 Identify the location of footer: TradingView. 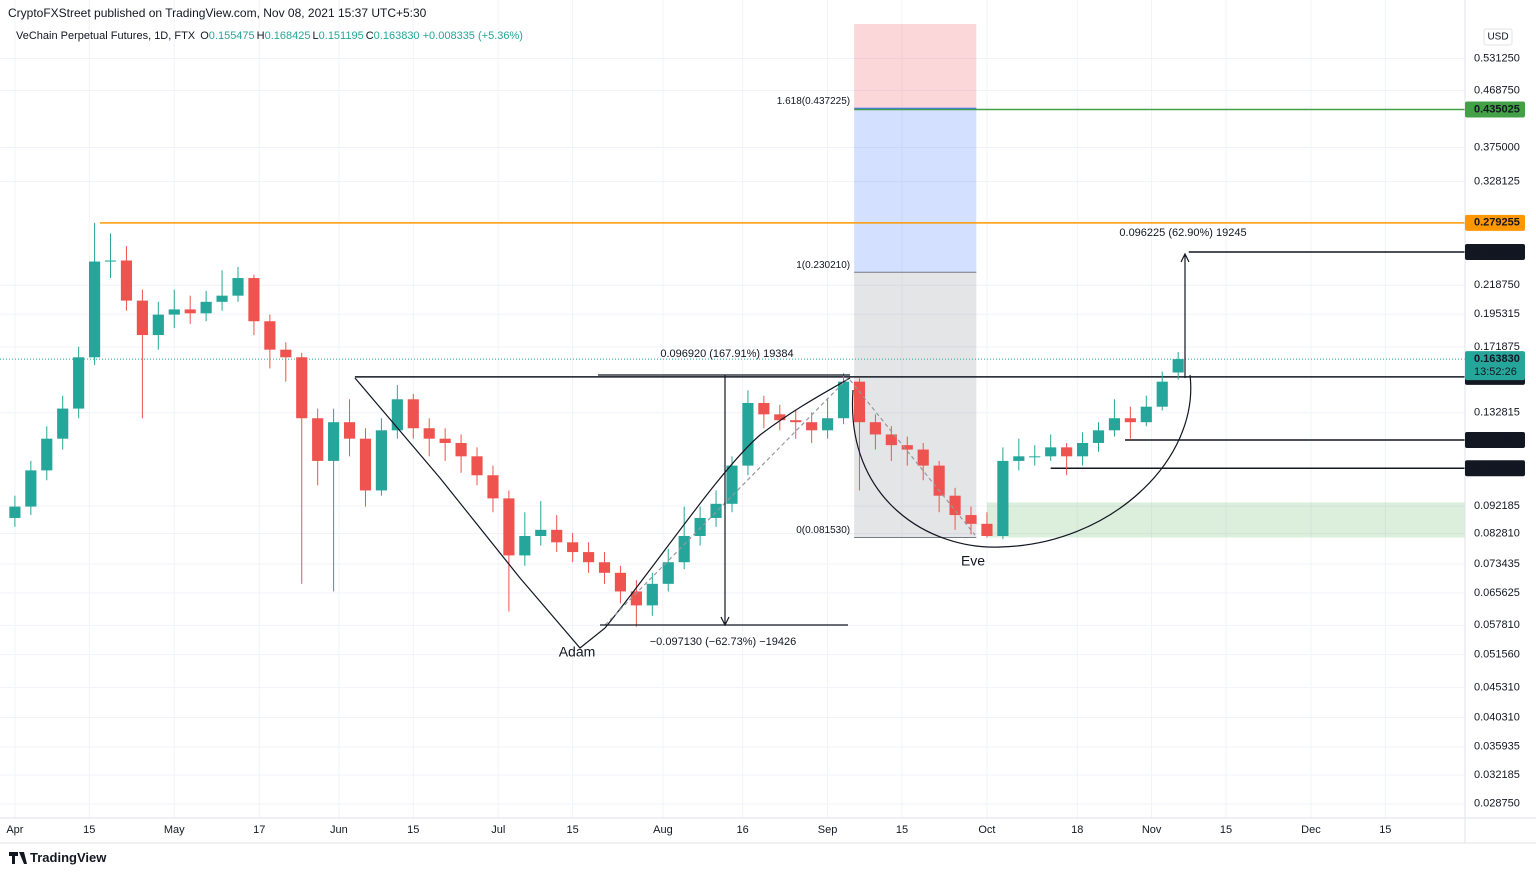
(68, 857).